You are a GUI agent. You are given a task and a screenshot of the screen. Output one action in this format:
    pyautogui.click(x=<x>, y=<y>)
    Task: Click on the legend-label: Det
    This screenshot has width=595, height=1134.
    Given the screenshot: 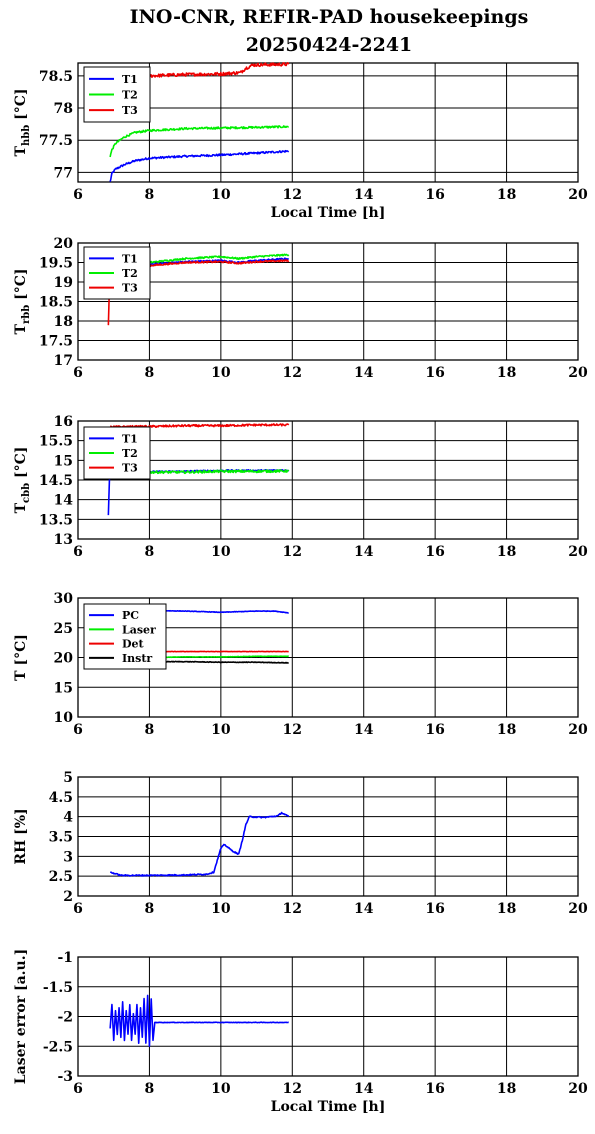 What is the action you would take?
    pyautogui.click(x=133, y=644)
    